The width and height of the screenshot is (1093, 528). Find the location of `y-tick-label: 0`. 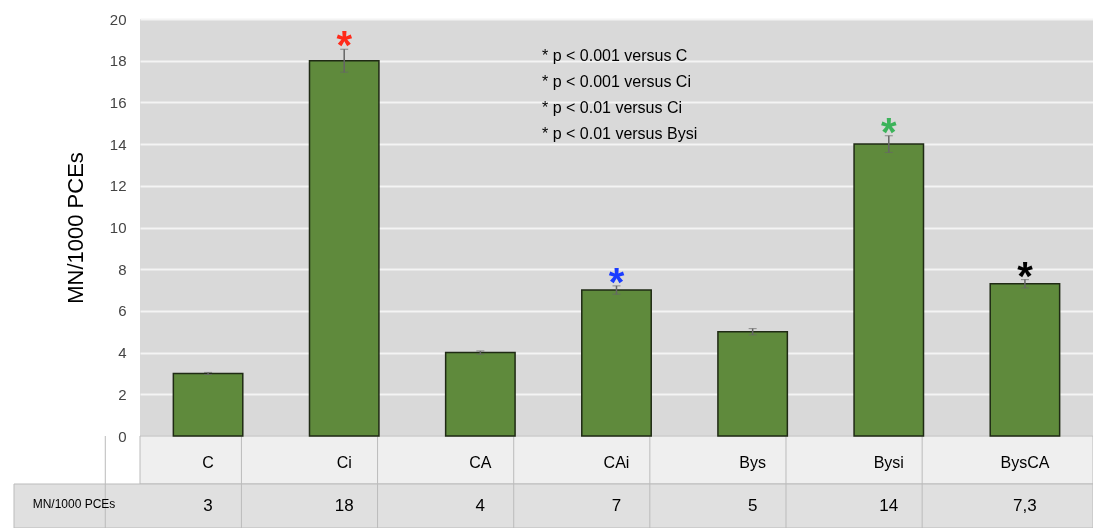

y-tick-label: 0 is located at coordinates (122, 436).